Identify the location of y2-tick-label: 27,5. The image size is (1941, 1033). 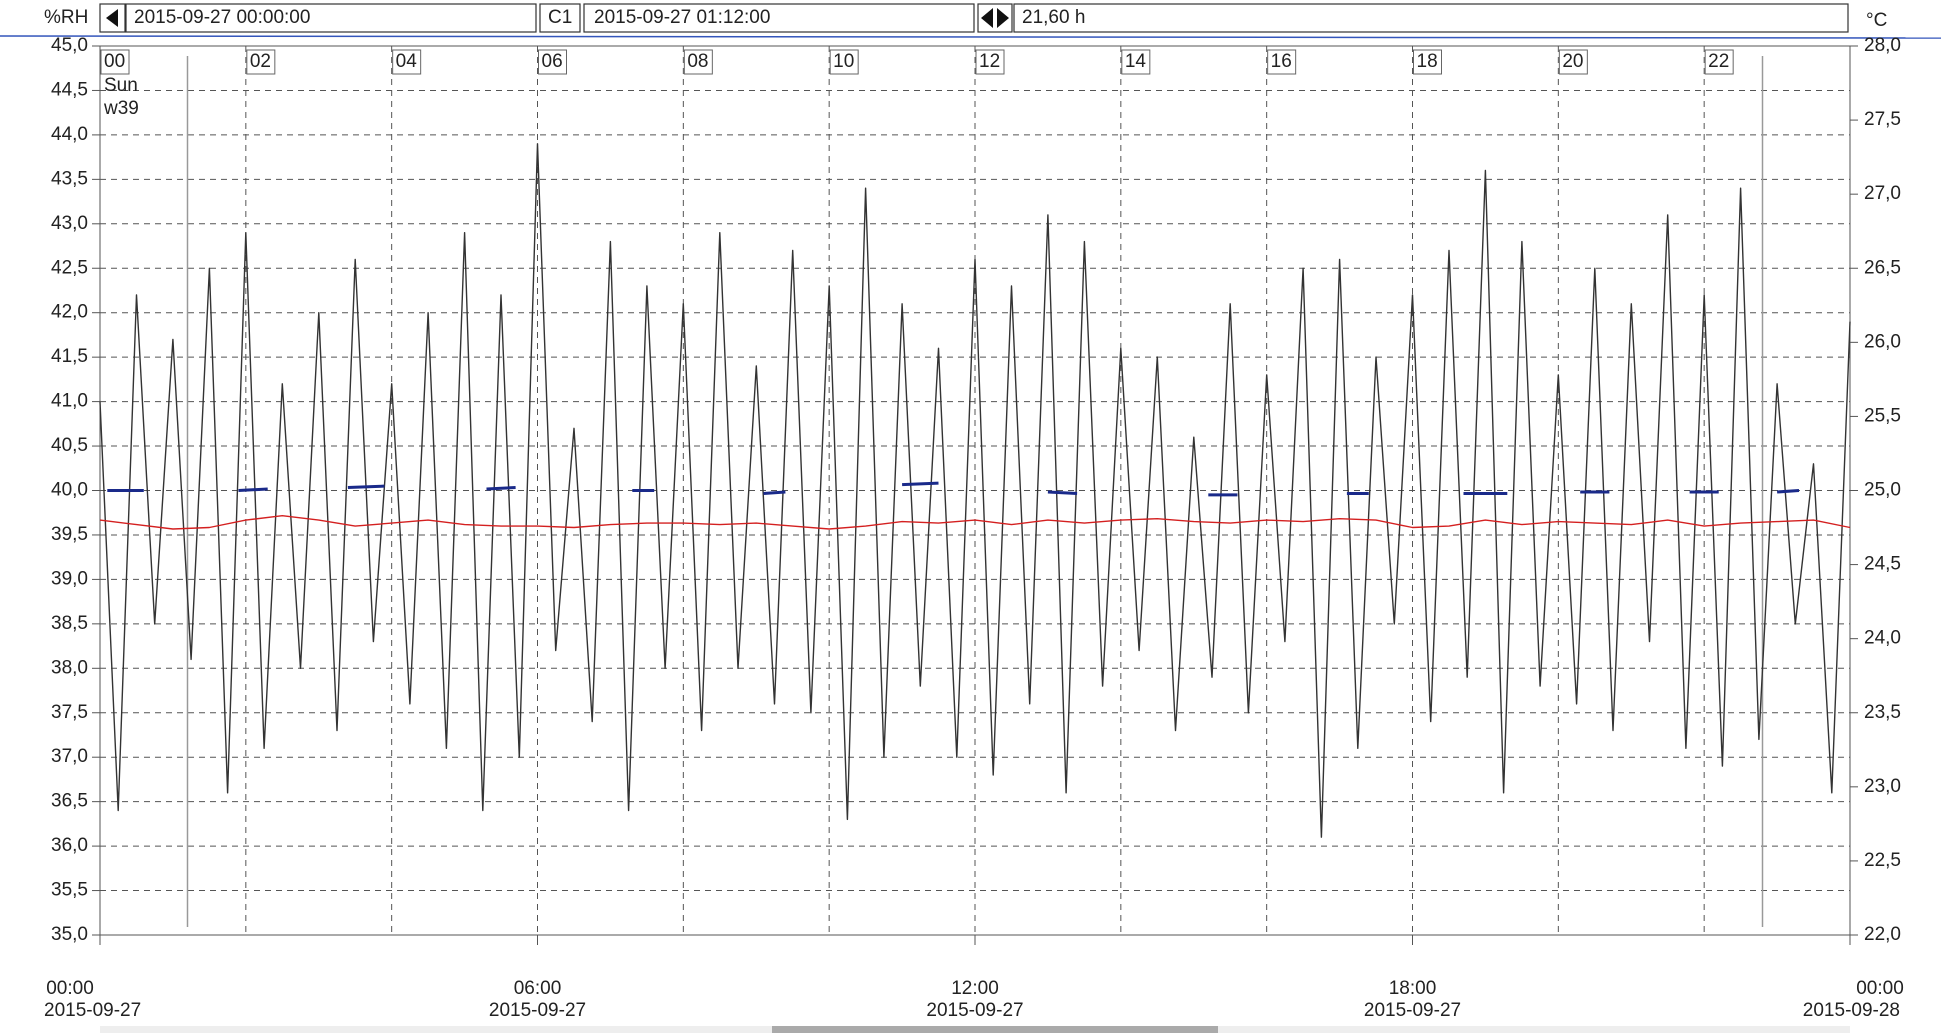
(1882, 119).